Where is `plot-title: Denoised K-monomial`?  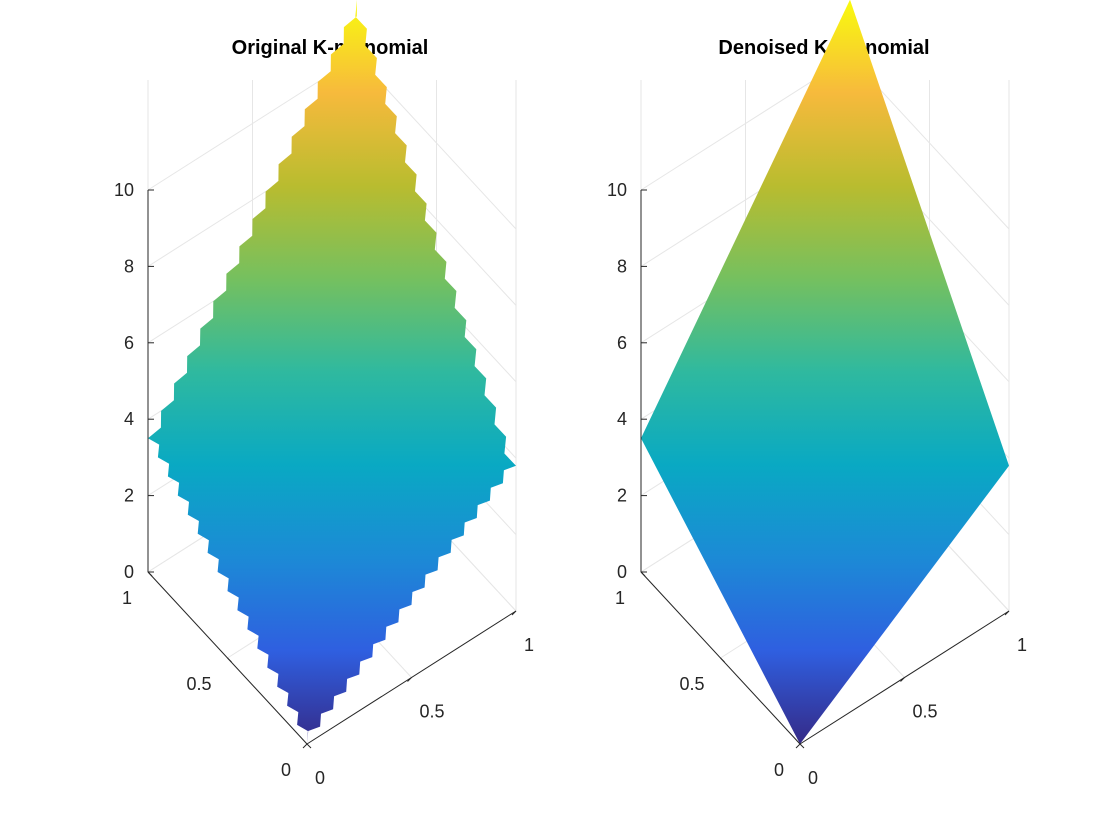
plot-title: Denoised K-monomial is located at coordinates (823, 48).